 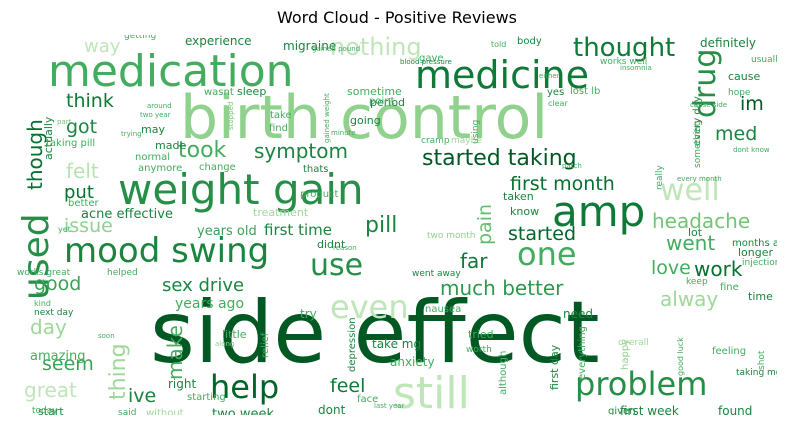 I want to click on word-found: found, so click(x=735, y=409).